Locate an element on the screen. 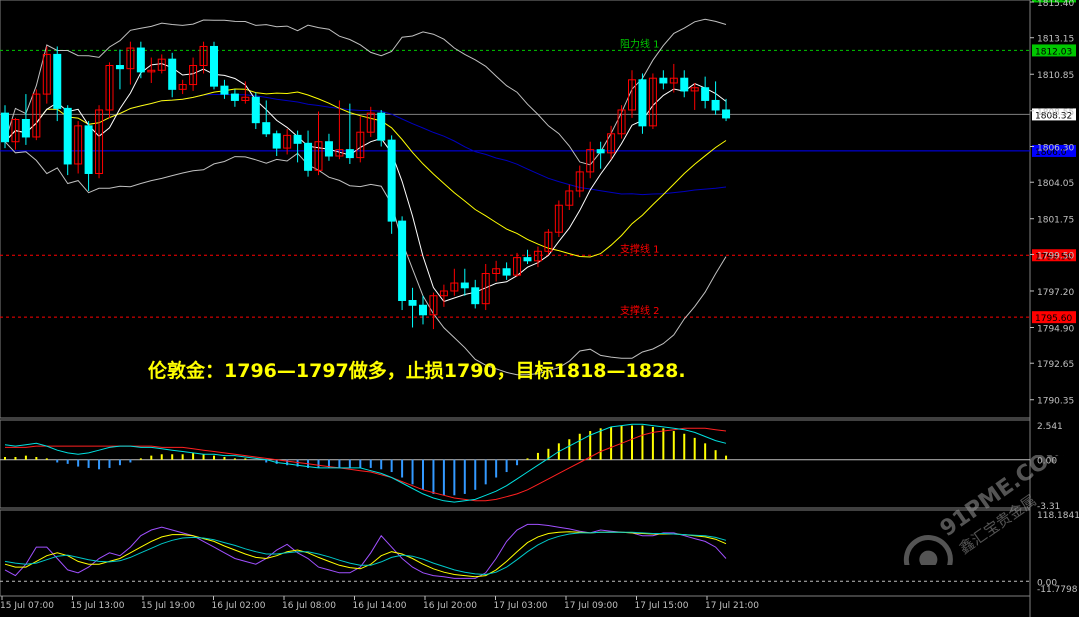 This screenshot has height=617, width=1079. stoch-line is located at coordinates (365, 553).